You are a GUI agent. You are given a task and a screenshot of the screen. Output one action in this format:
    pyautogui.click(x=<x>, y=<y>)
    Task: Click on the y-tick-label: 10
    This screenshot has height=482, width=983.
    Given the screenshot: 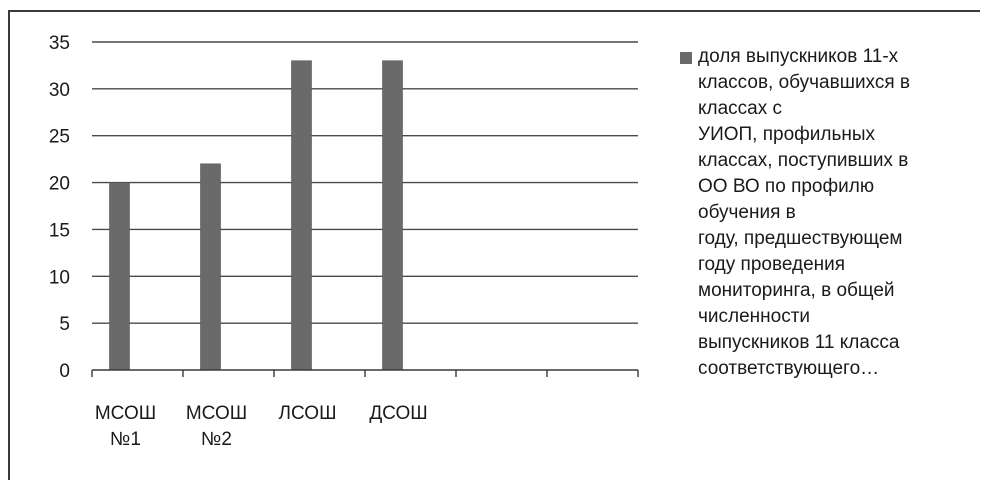 What is the action you would take?
    pyautogui.click(x=59, y=277)
    